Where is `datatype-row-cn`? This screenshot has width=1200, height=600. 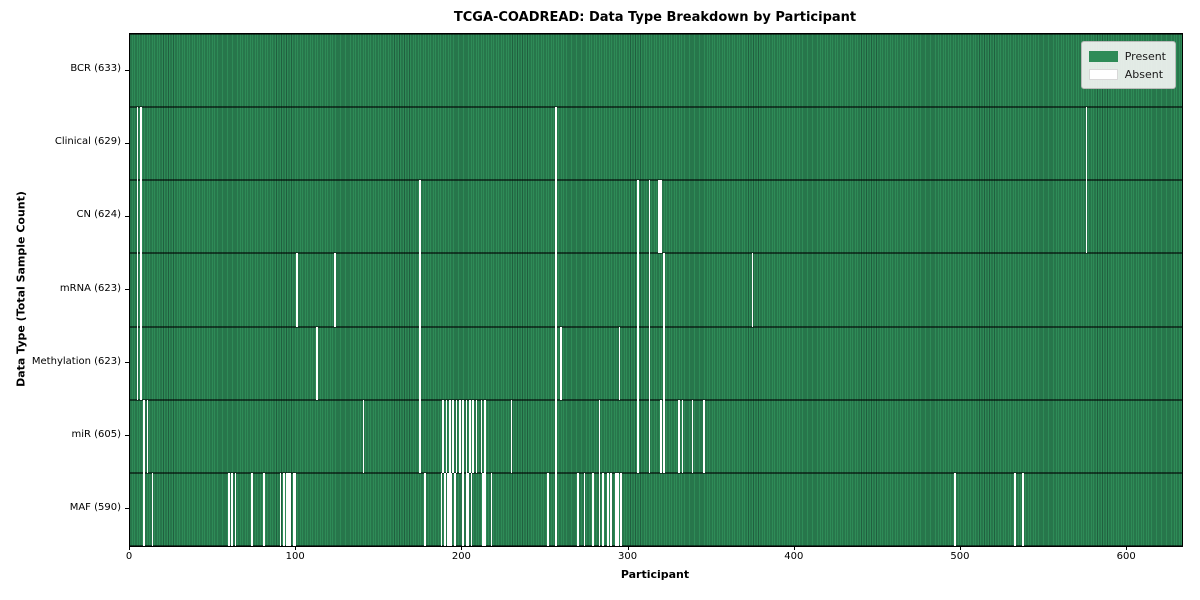 datatype-row-cn is located at coordinates (656, 217).